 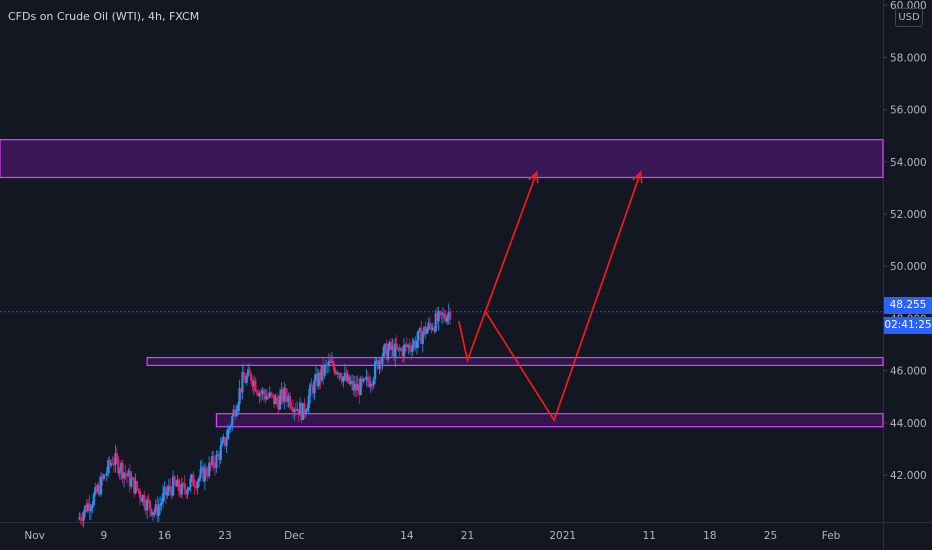 What do you see at coordinates (908, 111) in the screenshot?
I see `y-tick-label: 56.000` at bounding box center [908, 111].